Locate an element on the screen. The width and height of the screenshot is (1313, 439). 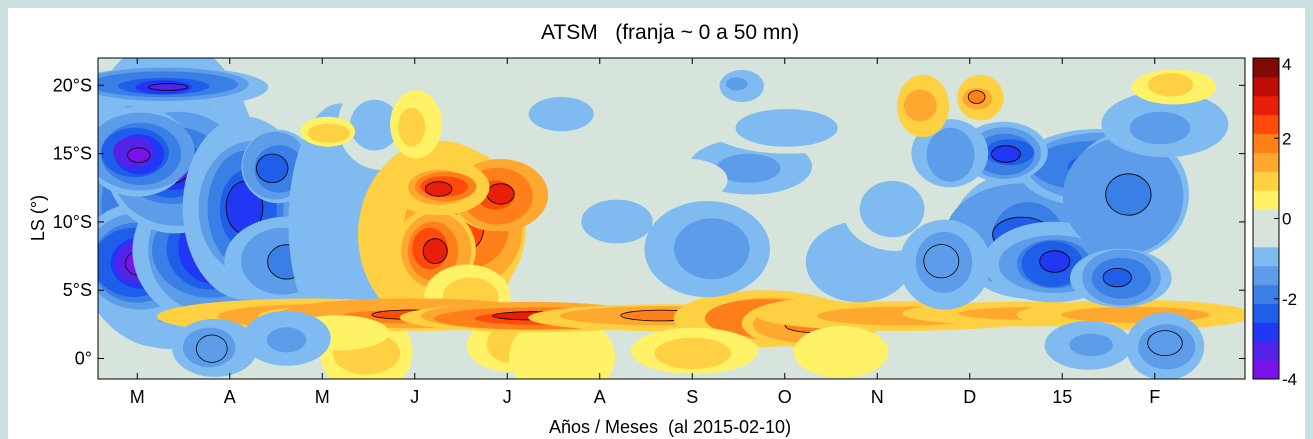
colorbar-tick-label: -4 is located at coordinates (1289, 379).